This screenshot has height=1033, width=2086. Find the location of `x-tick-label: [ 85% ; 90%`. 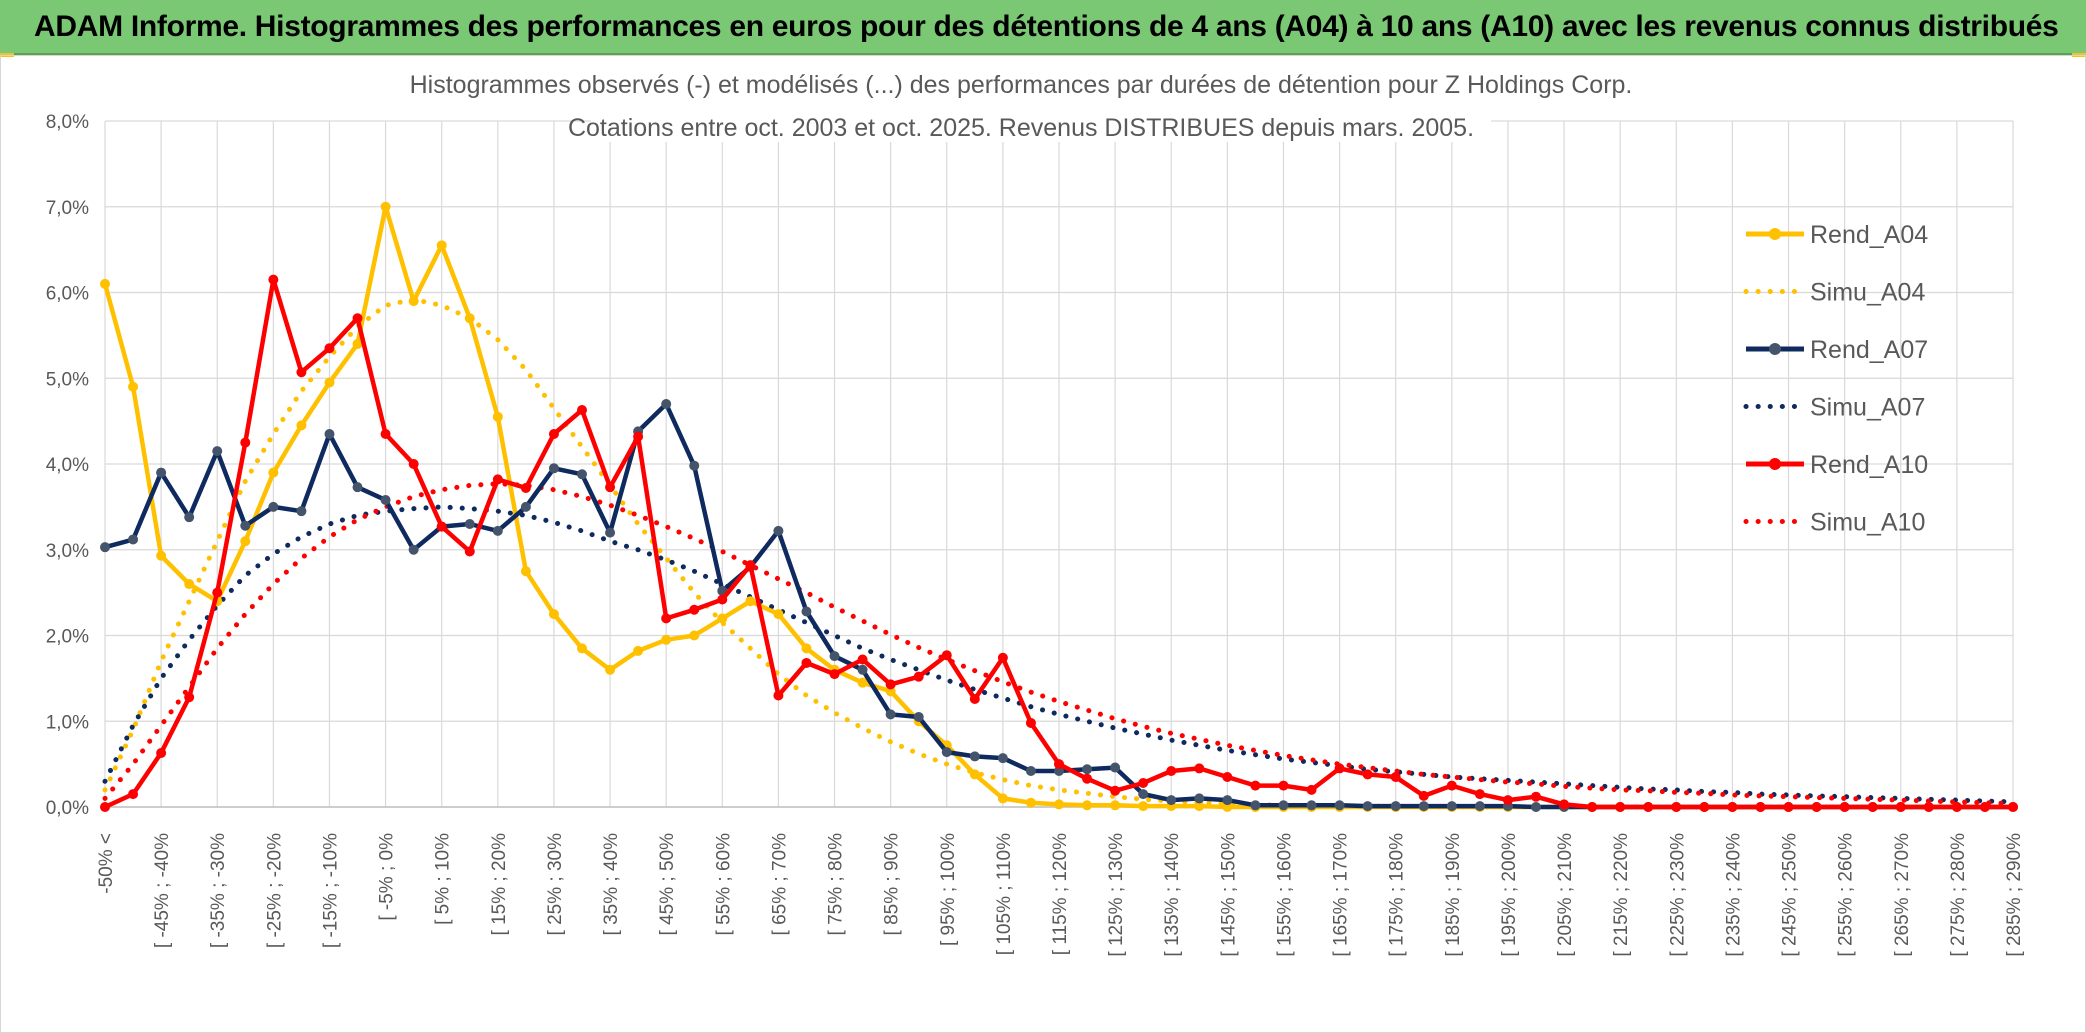

x-tick-label: [ 85% ; 90% is located at coordinates (892, 884).